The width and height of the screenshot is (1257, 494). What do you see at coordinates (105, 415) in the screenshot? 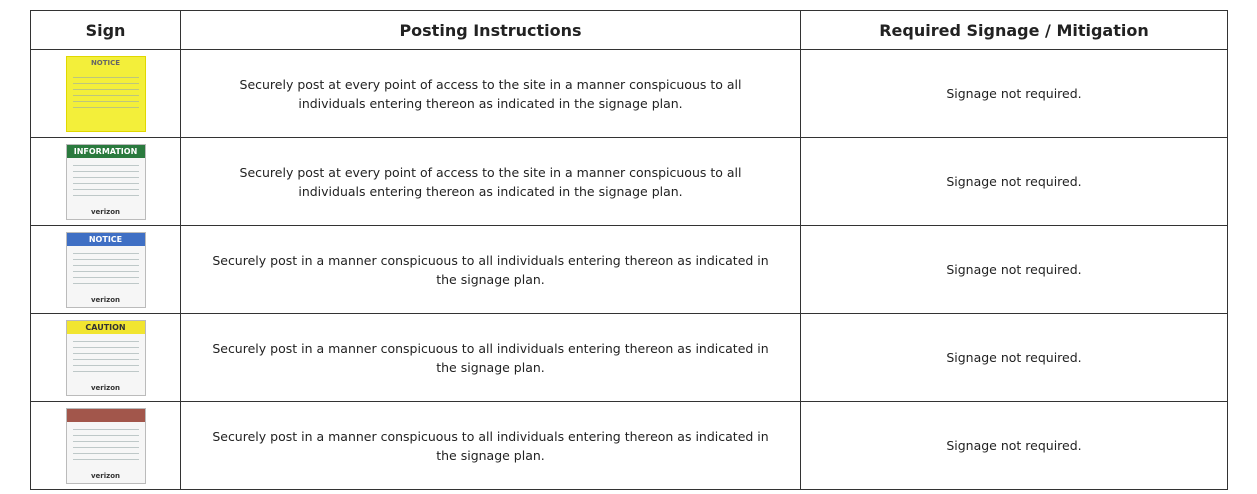
I see `sign-header` at bounding box center [105, 415].